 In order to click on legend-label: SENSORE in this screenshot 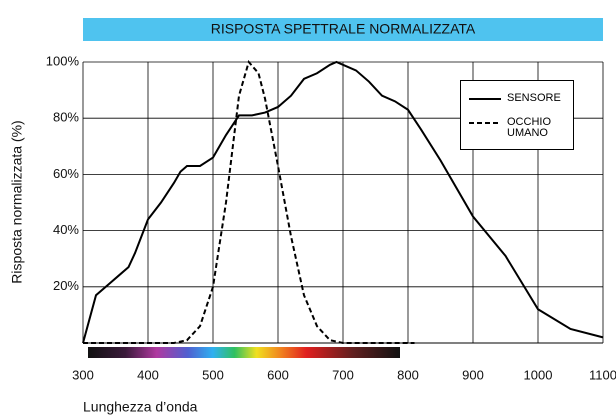, I will do `click(534, 98)`.